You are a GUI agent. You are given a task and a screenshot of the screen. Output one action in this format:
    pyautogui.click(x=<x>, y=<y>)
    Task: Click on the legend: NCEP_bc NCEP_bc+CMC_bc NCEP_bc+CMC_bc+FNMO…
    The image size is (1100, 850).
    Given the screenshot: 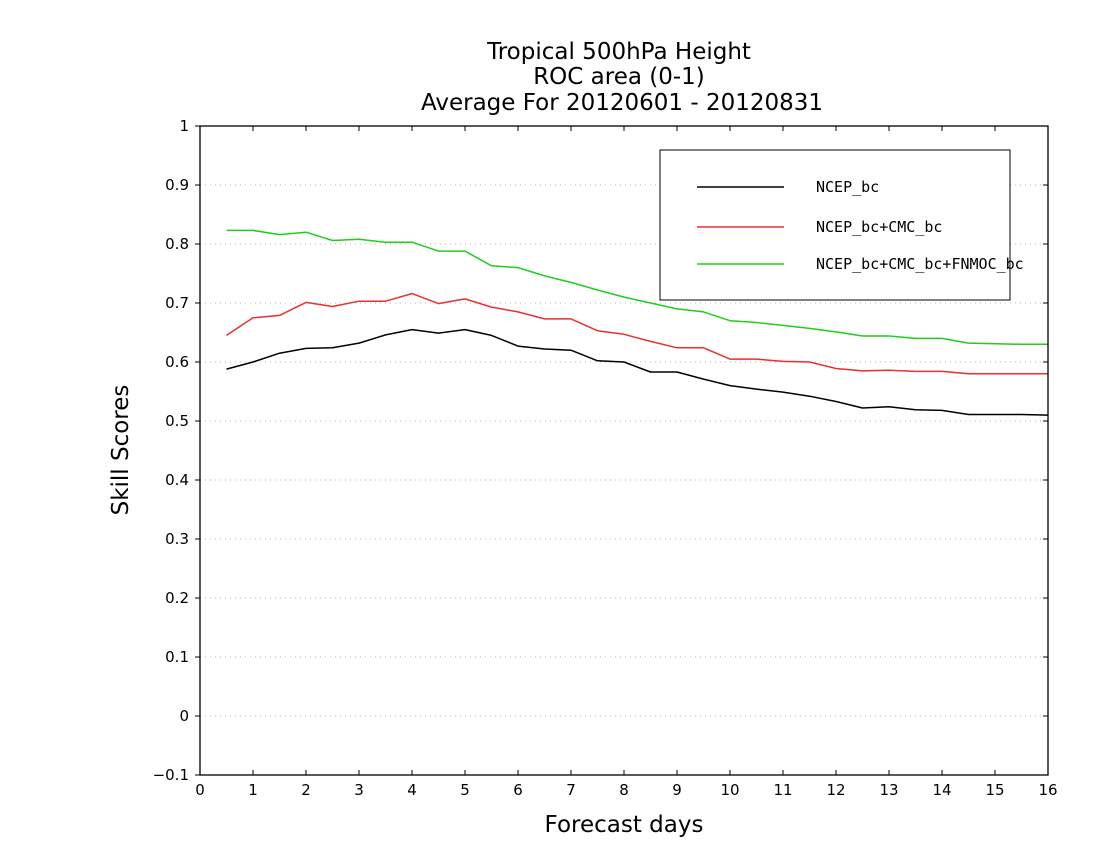 What is the action you would take?
    pyautogui.click(x=841, y=225)
    